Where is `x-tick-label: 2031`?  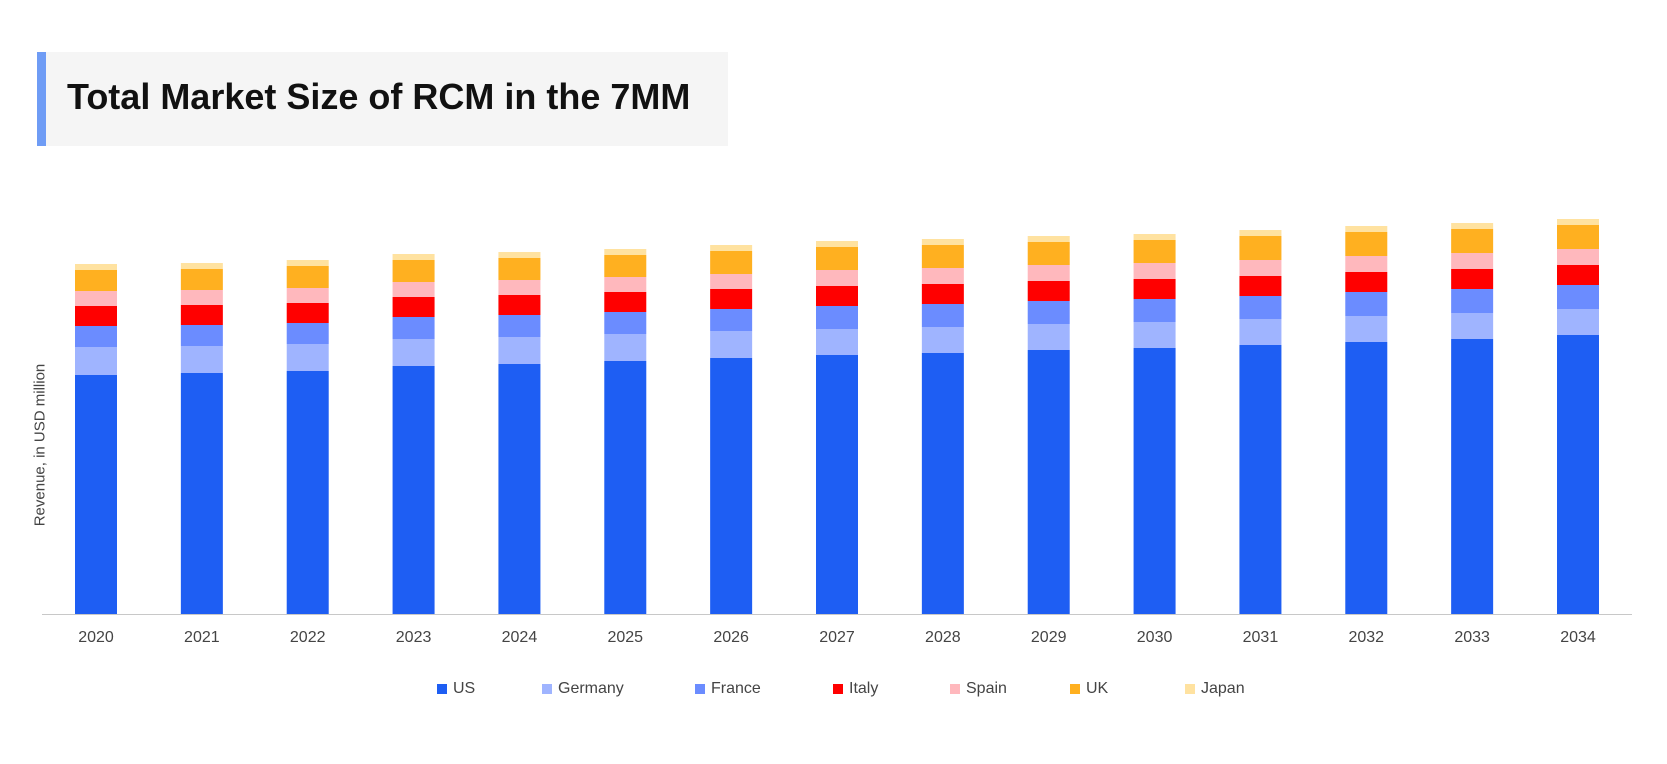 x-tick-label: 2031 is located at coordinates (1261, 637).